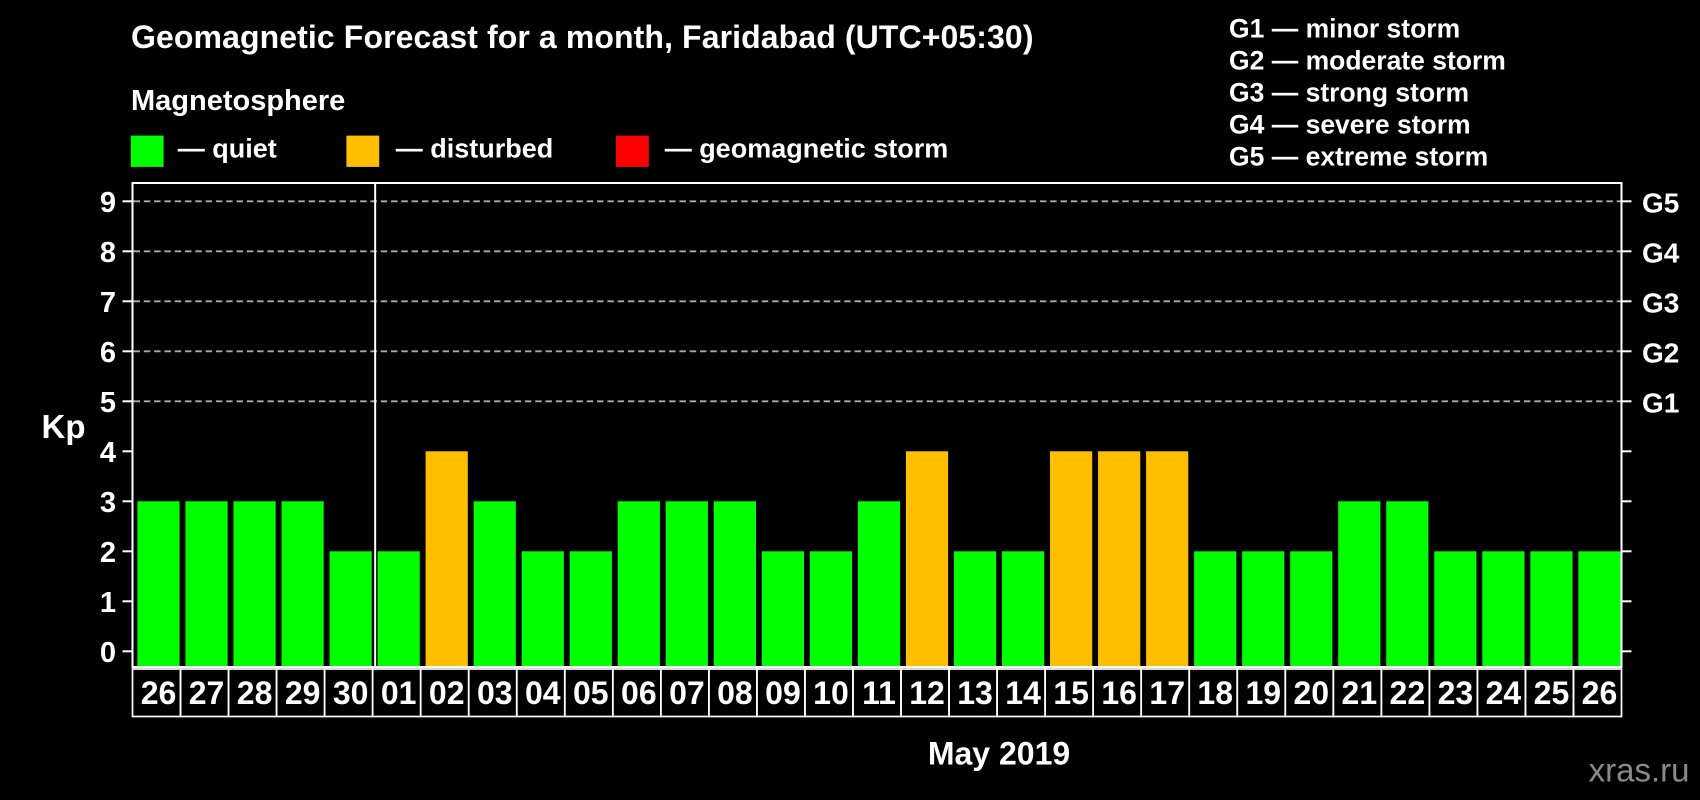 This screenshot has height=800, width=1700. Describe the element at coordinates (1119, 693) in the screenshot. I see `svg-text: 16` at that location.